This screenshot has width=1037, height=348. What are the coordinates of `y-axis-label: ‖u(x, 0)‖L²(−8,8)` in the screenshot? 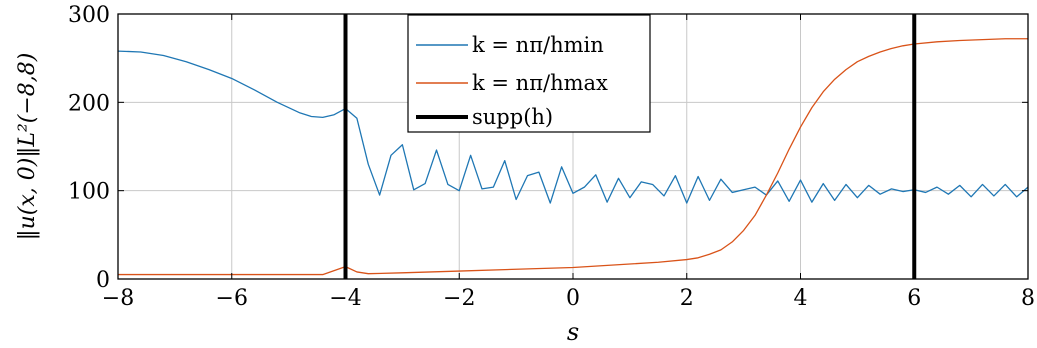 It's located at (27, 147).